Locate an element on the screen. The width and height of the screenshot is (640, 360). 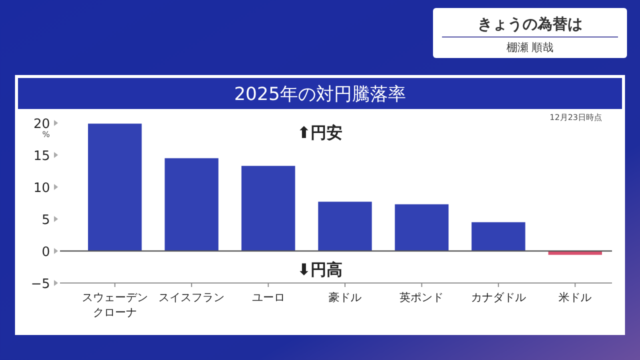
y-tick-label: 10 is located at coordinates (41, 188).